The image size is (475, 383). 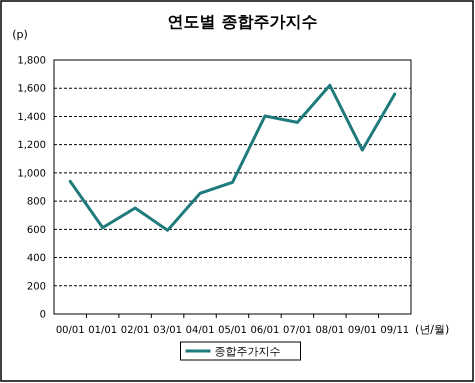 What do you see at coordinates (243, 21) in the screenshot?
I see `chart-title: 연도별 종합주가지수` at bounding box center [243, 21].